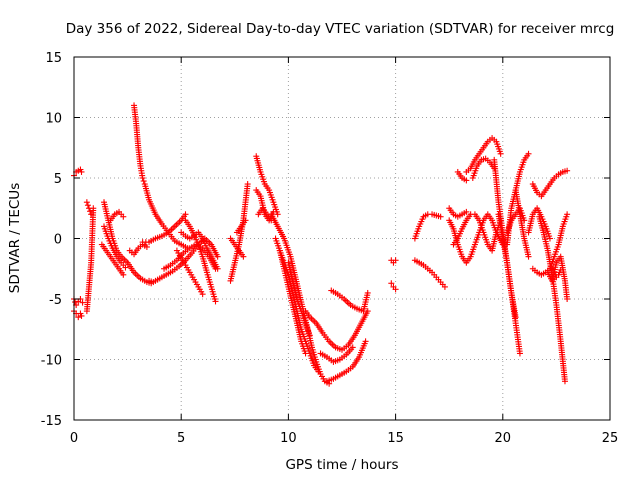 This screenshot has height=480, width=640. Describe the element at coordinates (51, 361) in the screenshot. I see `y-tick-label: -10` at that location.